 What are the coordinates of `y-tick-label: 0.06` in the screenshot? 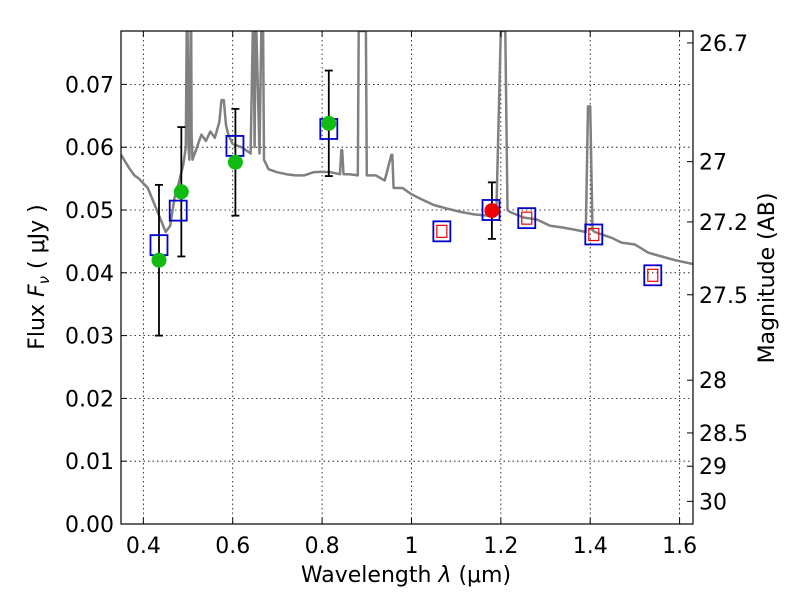 It's located at (89, 148).